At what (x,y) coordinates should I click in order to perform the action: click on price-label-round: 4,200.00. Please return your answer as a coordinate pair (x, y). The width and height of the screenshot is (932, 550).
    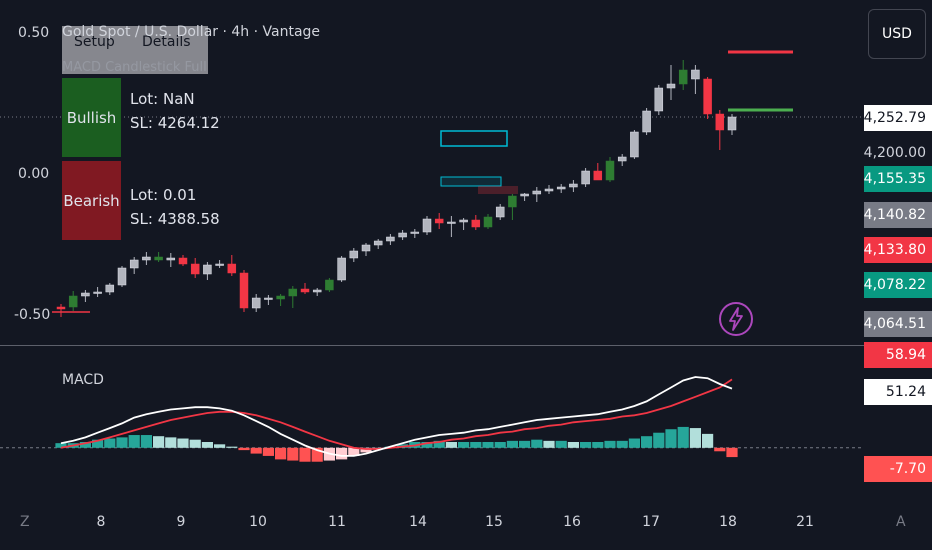
    Looking at the image, I should click on (898, 153).